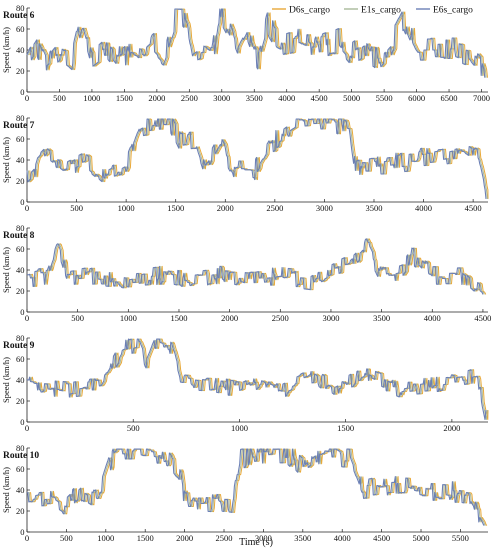 The image size is (496, 550). Describe the element at coordinates (381, 11) in the screenshot. I see `legend-label: E1s_cargo` at that location.